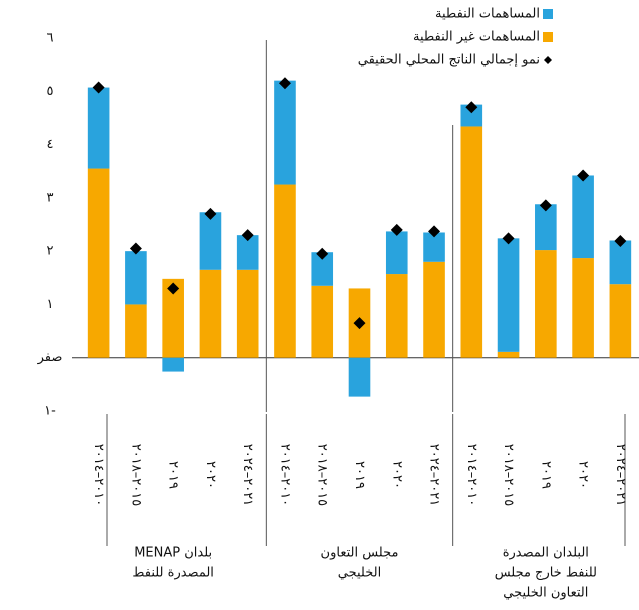 The height and width of the screenshot is (610, 639). Describe the element at coordinates (545, 593) in the screenshot. I see `group-label: التعاون الخليجي` at that location.